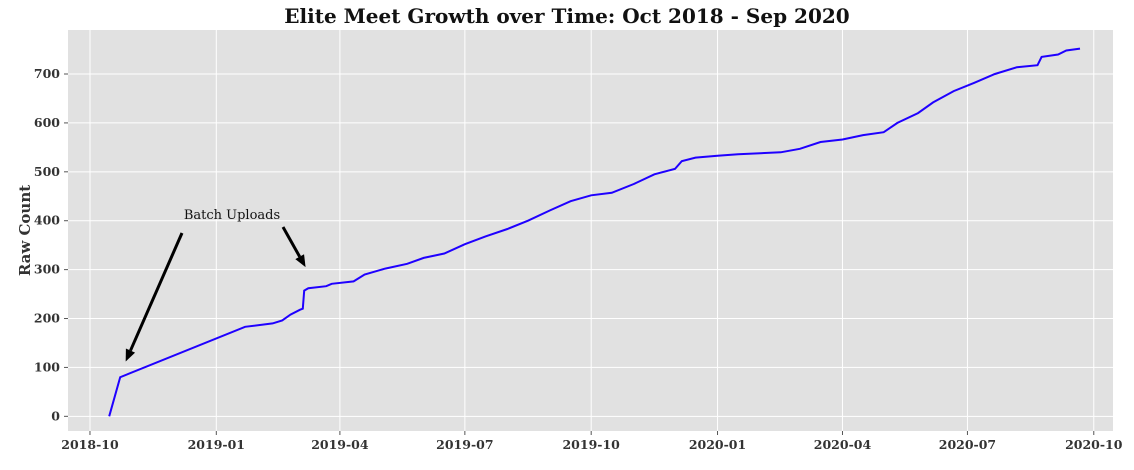 The image size is (1134, 470). Describe the element at coordinates (25, 230) in the screenshot. I see `y-axis-label: Raw Count` at that location.